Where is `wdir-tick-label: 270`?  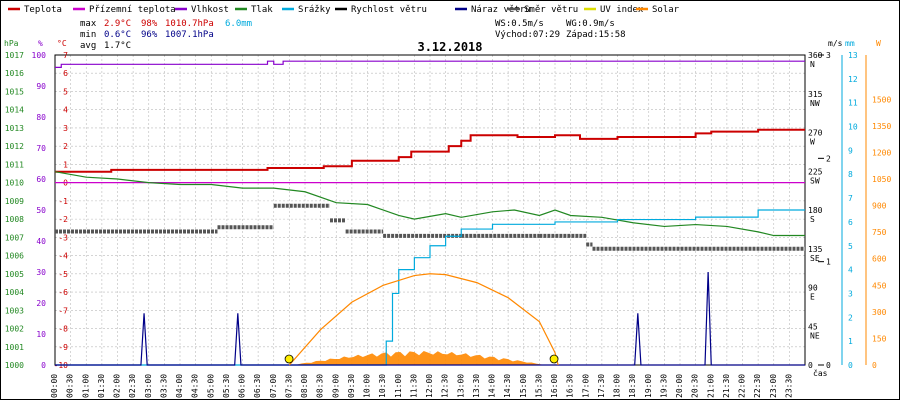 wdir-tick-label: 270 is located at coordinates (815, 133).